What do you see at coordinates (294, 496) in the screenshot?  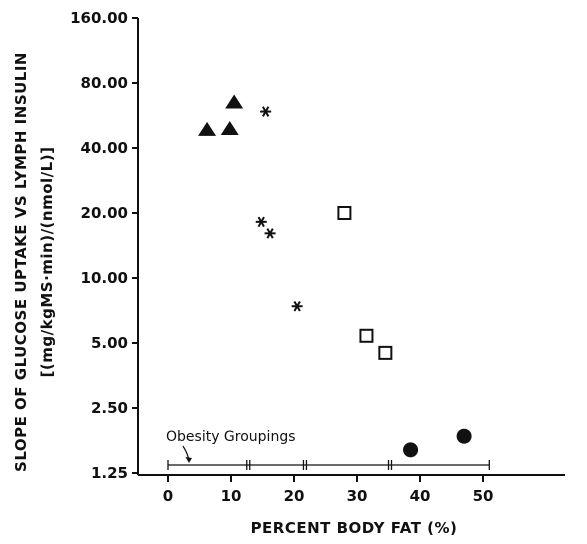 I see `x-tick-label: 20` at bounding box center [294, 496].